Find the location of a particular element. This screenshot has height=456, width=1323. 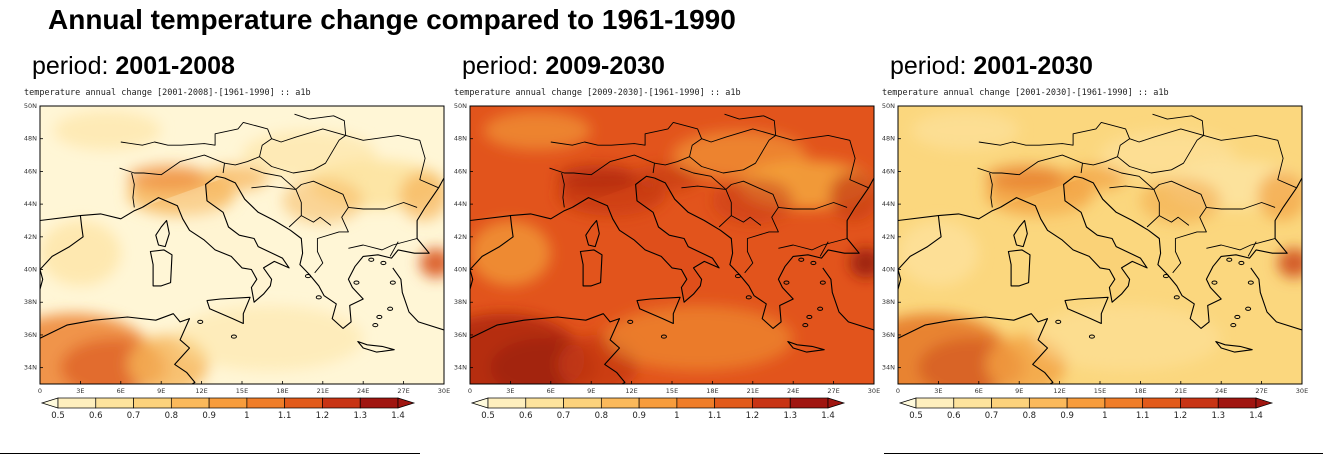

lat-tick-label: 34N is located at coordinates (30, 368).